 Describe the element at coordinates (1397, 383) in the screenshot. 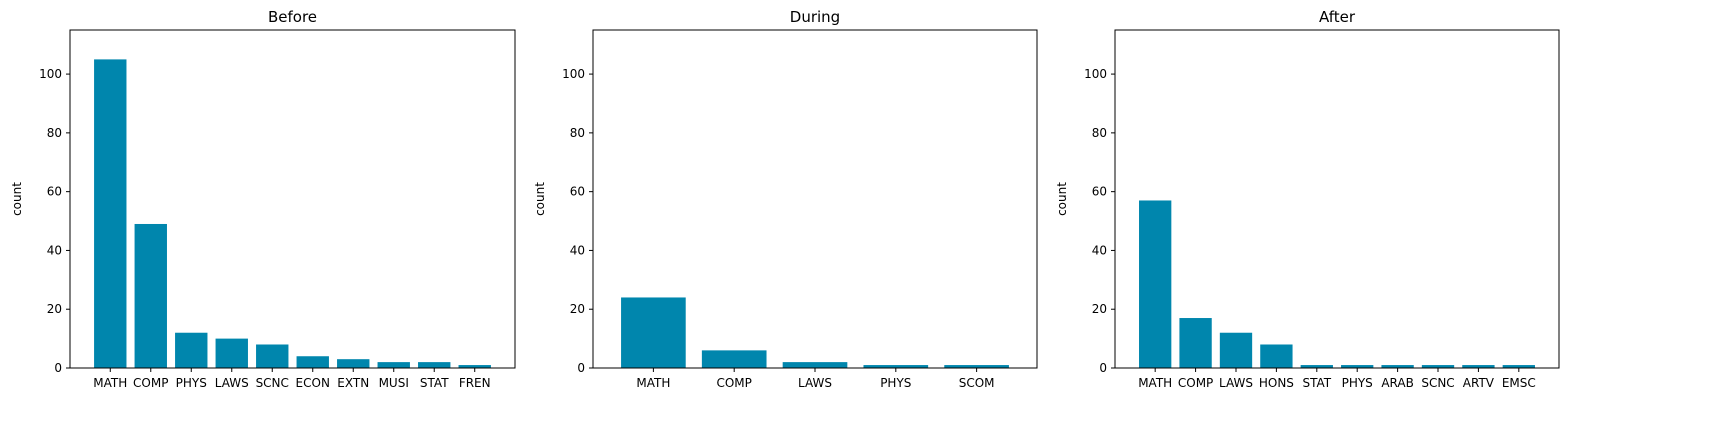

I see `x-tick-label: ARAB` at that location.